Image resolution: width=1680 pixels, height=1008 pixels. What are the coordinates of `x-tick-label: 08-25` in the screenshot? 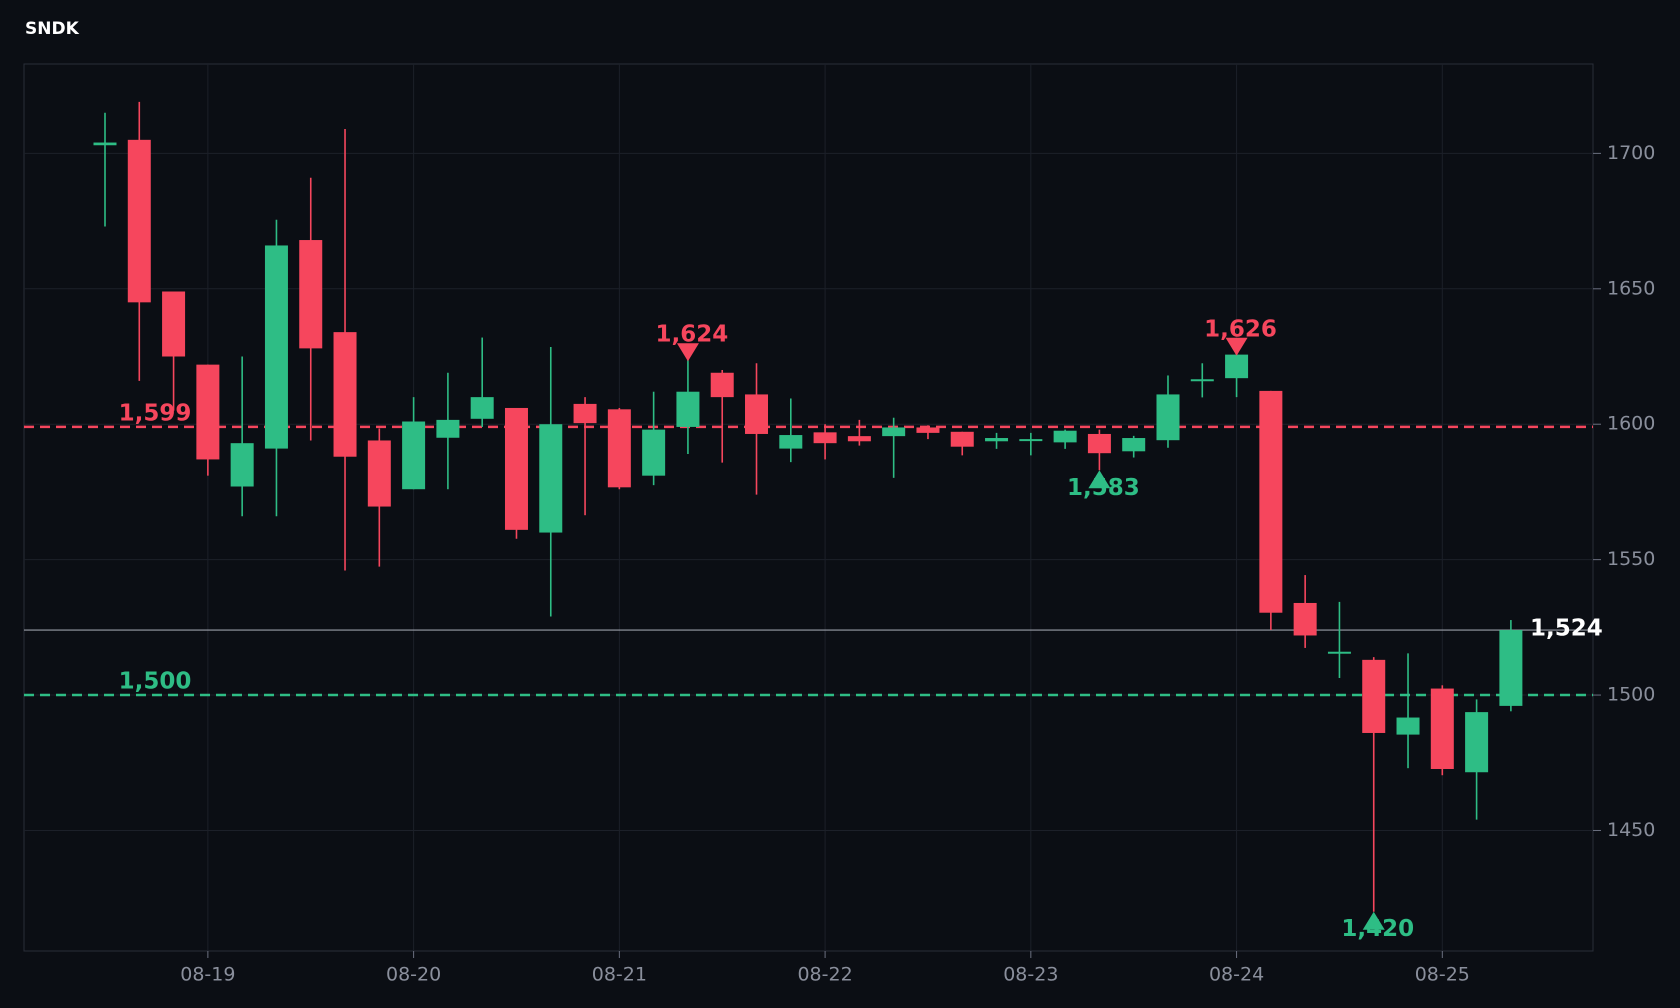 It's located at (1442, 975).